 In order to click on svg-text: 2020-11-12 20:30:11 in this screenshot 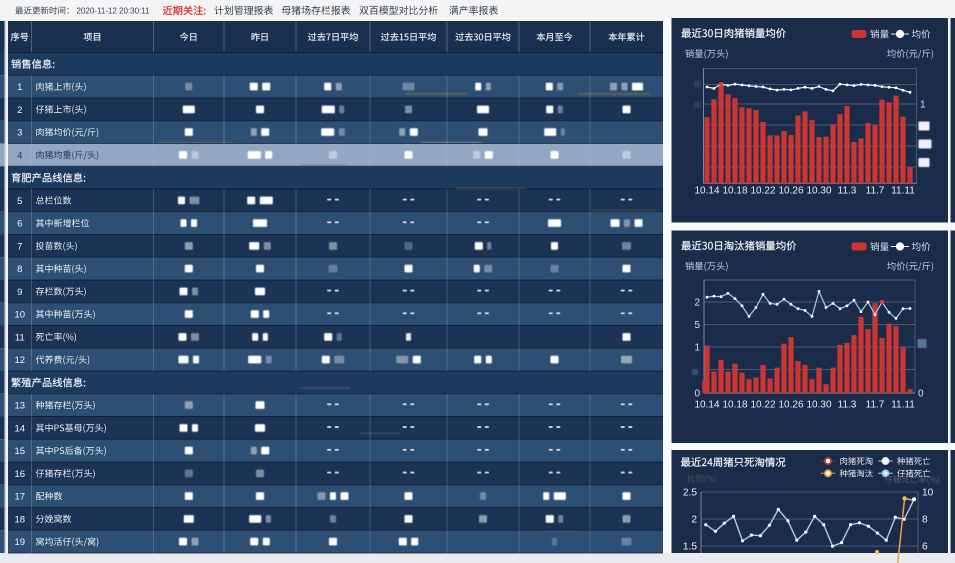, I will do `click(114, 11)`.